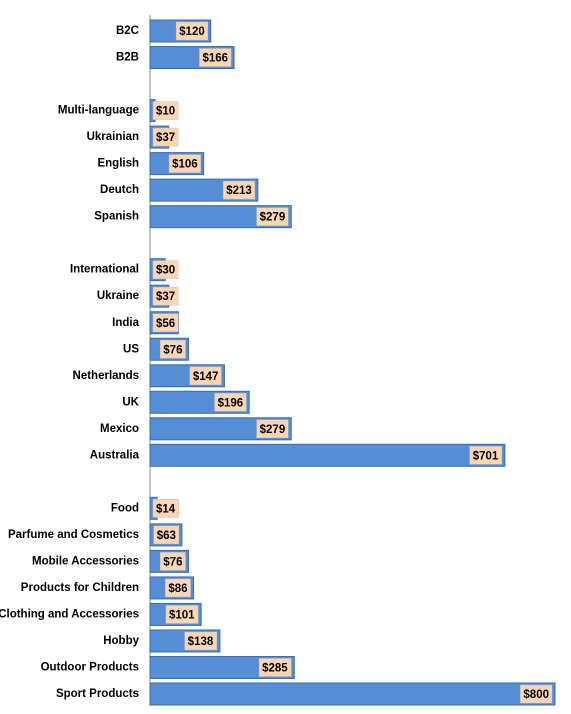 Image resolution: width=571 pixels, height=714 pixels. Describe the element at coordinates (127, 58) in the screenshot. I see `category-label: B2B` at that location.